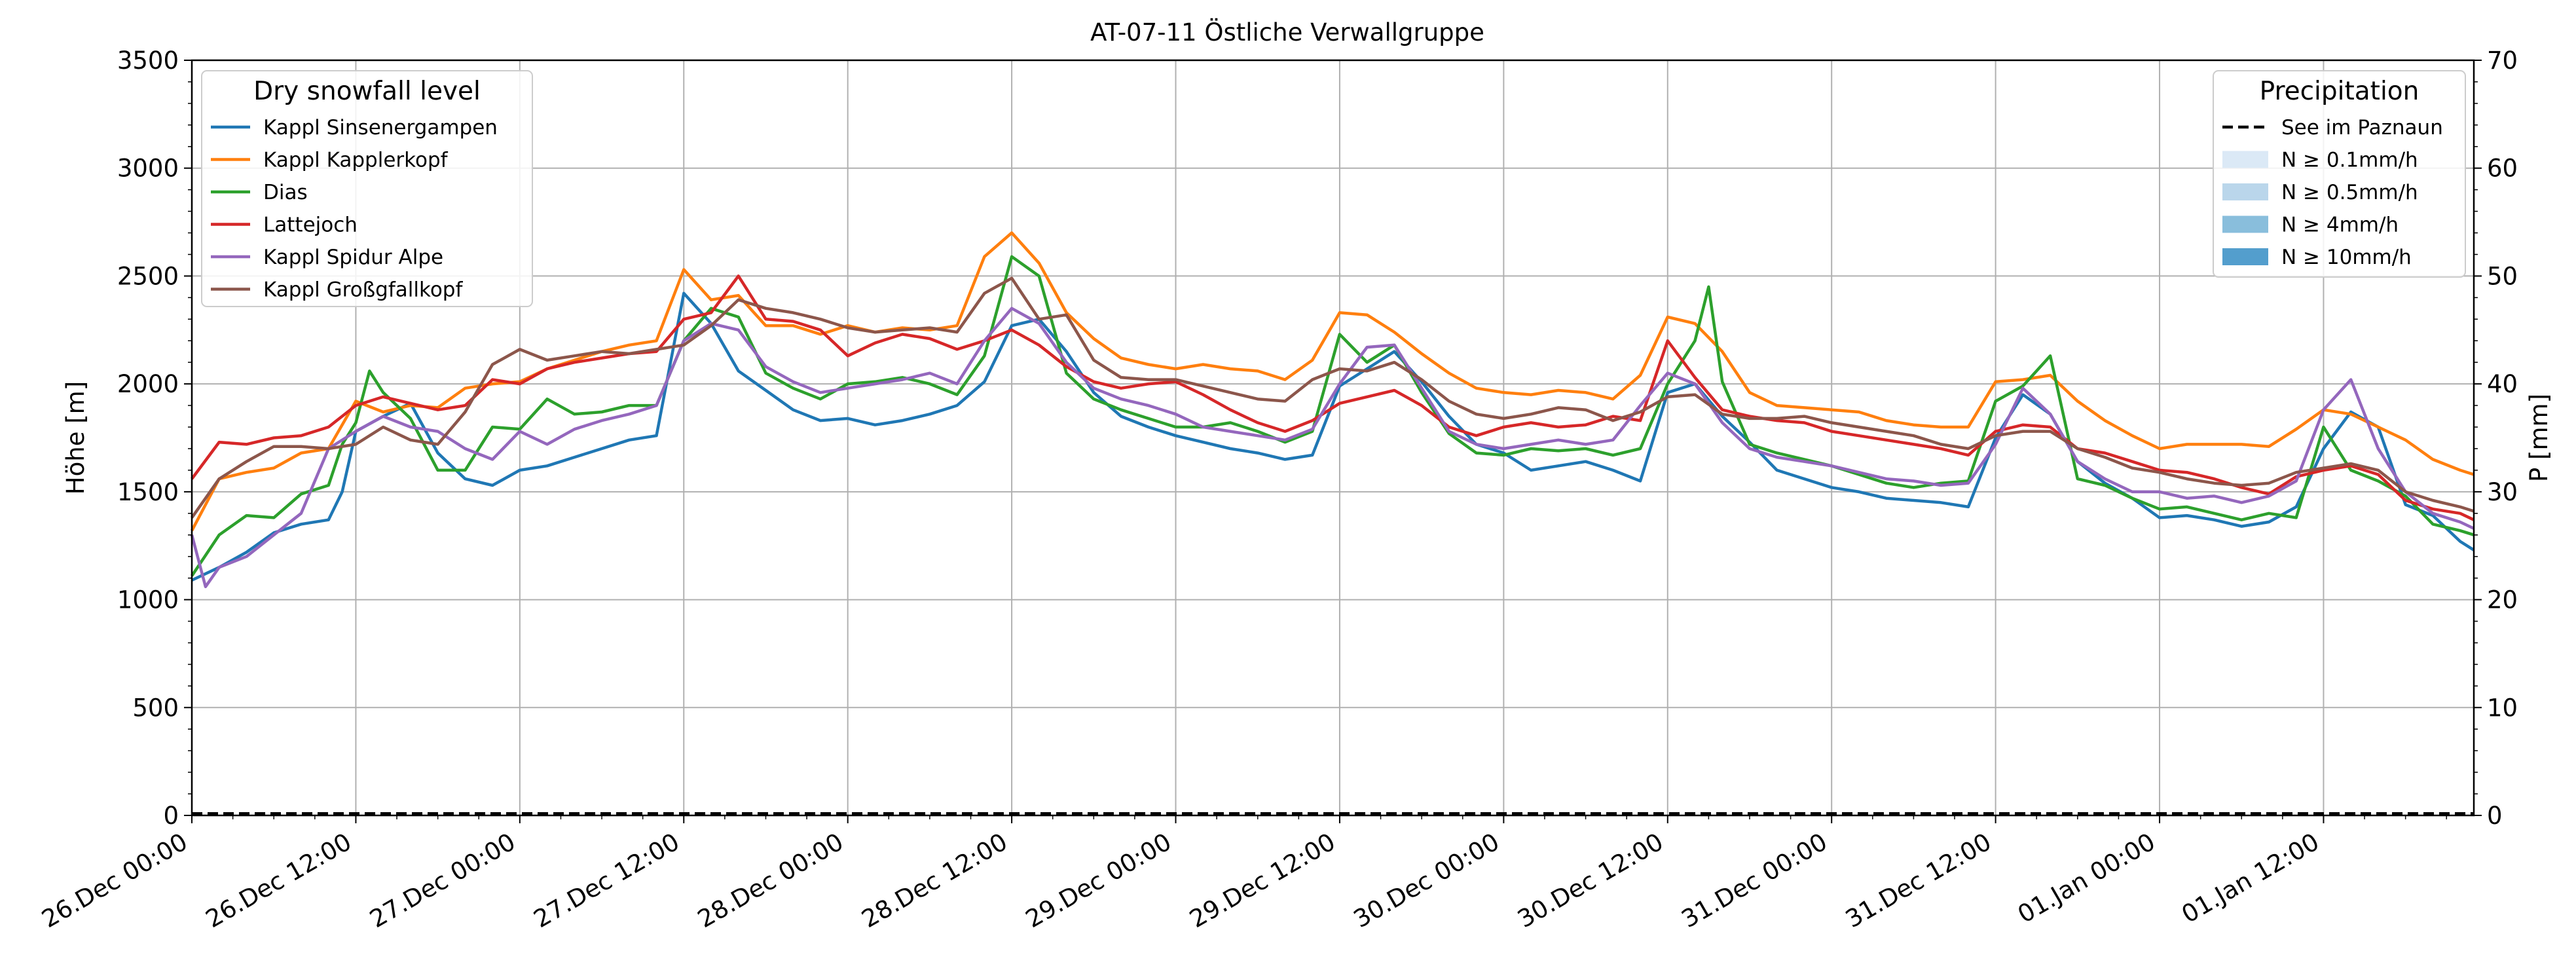 The height and width of the screenshot is (970, 2576). What do you see at coordinates (76, 437) in the screenshot?
I see `y-axis-label: Höhe [m]` at bounding box center [76, 437].